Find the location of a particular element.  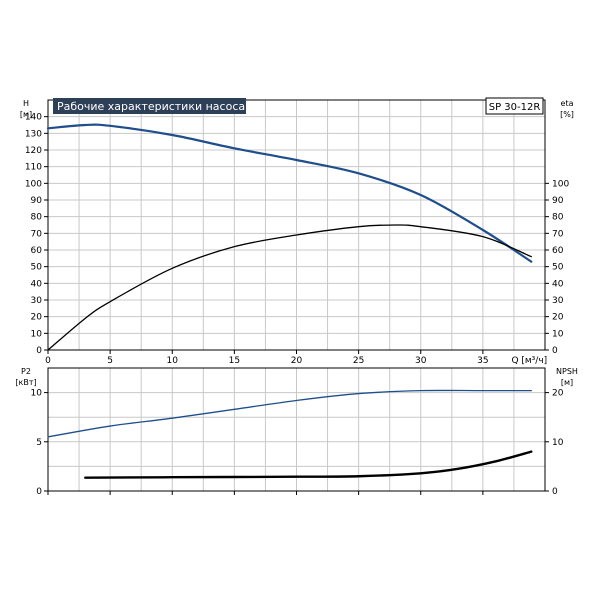

y-tick-label-left: 5 is located at coordinates (39, 443).